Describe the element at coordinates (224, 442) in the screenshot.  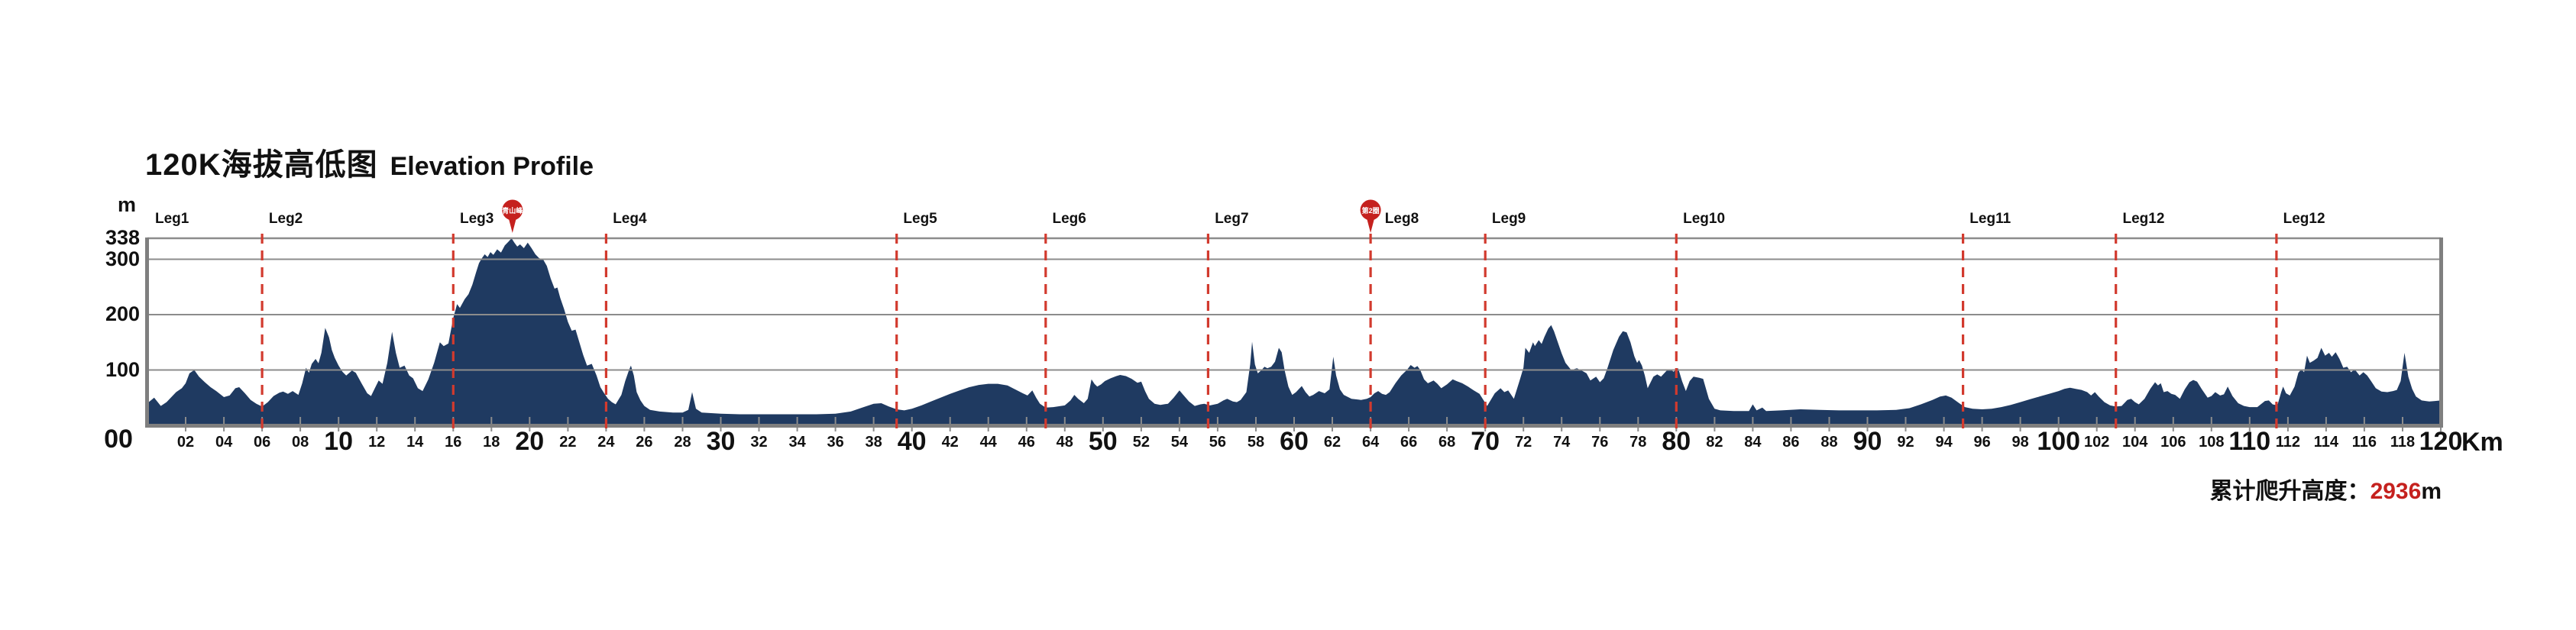
I see `x-tick-label: 04` at that location.